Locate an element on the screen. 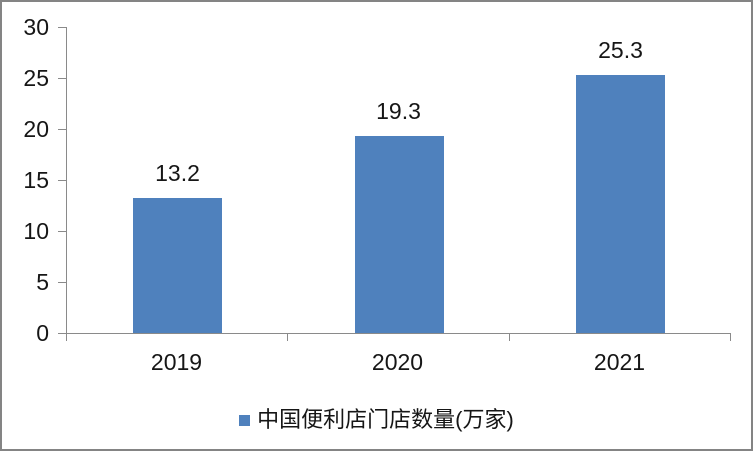 The height and width of the screenshot is (451, 753). y-tick-label: 0 is located at coordinates (42, 333).